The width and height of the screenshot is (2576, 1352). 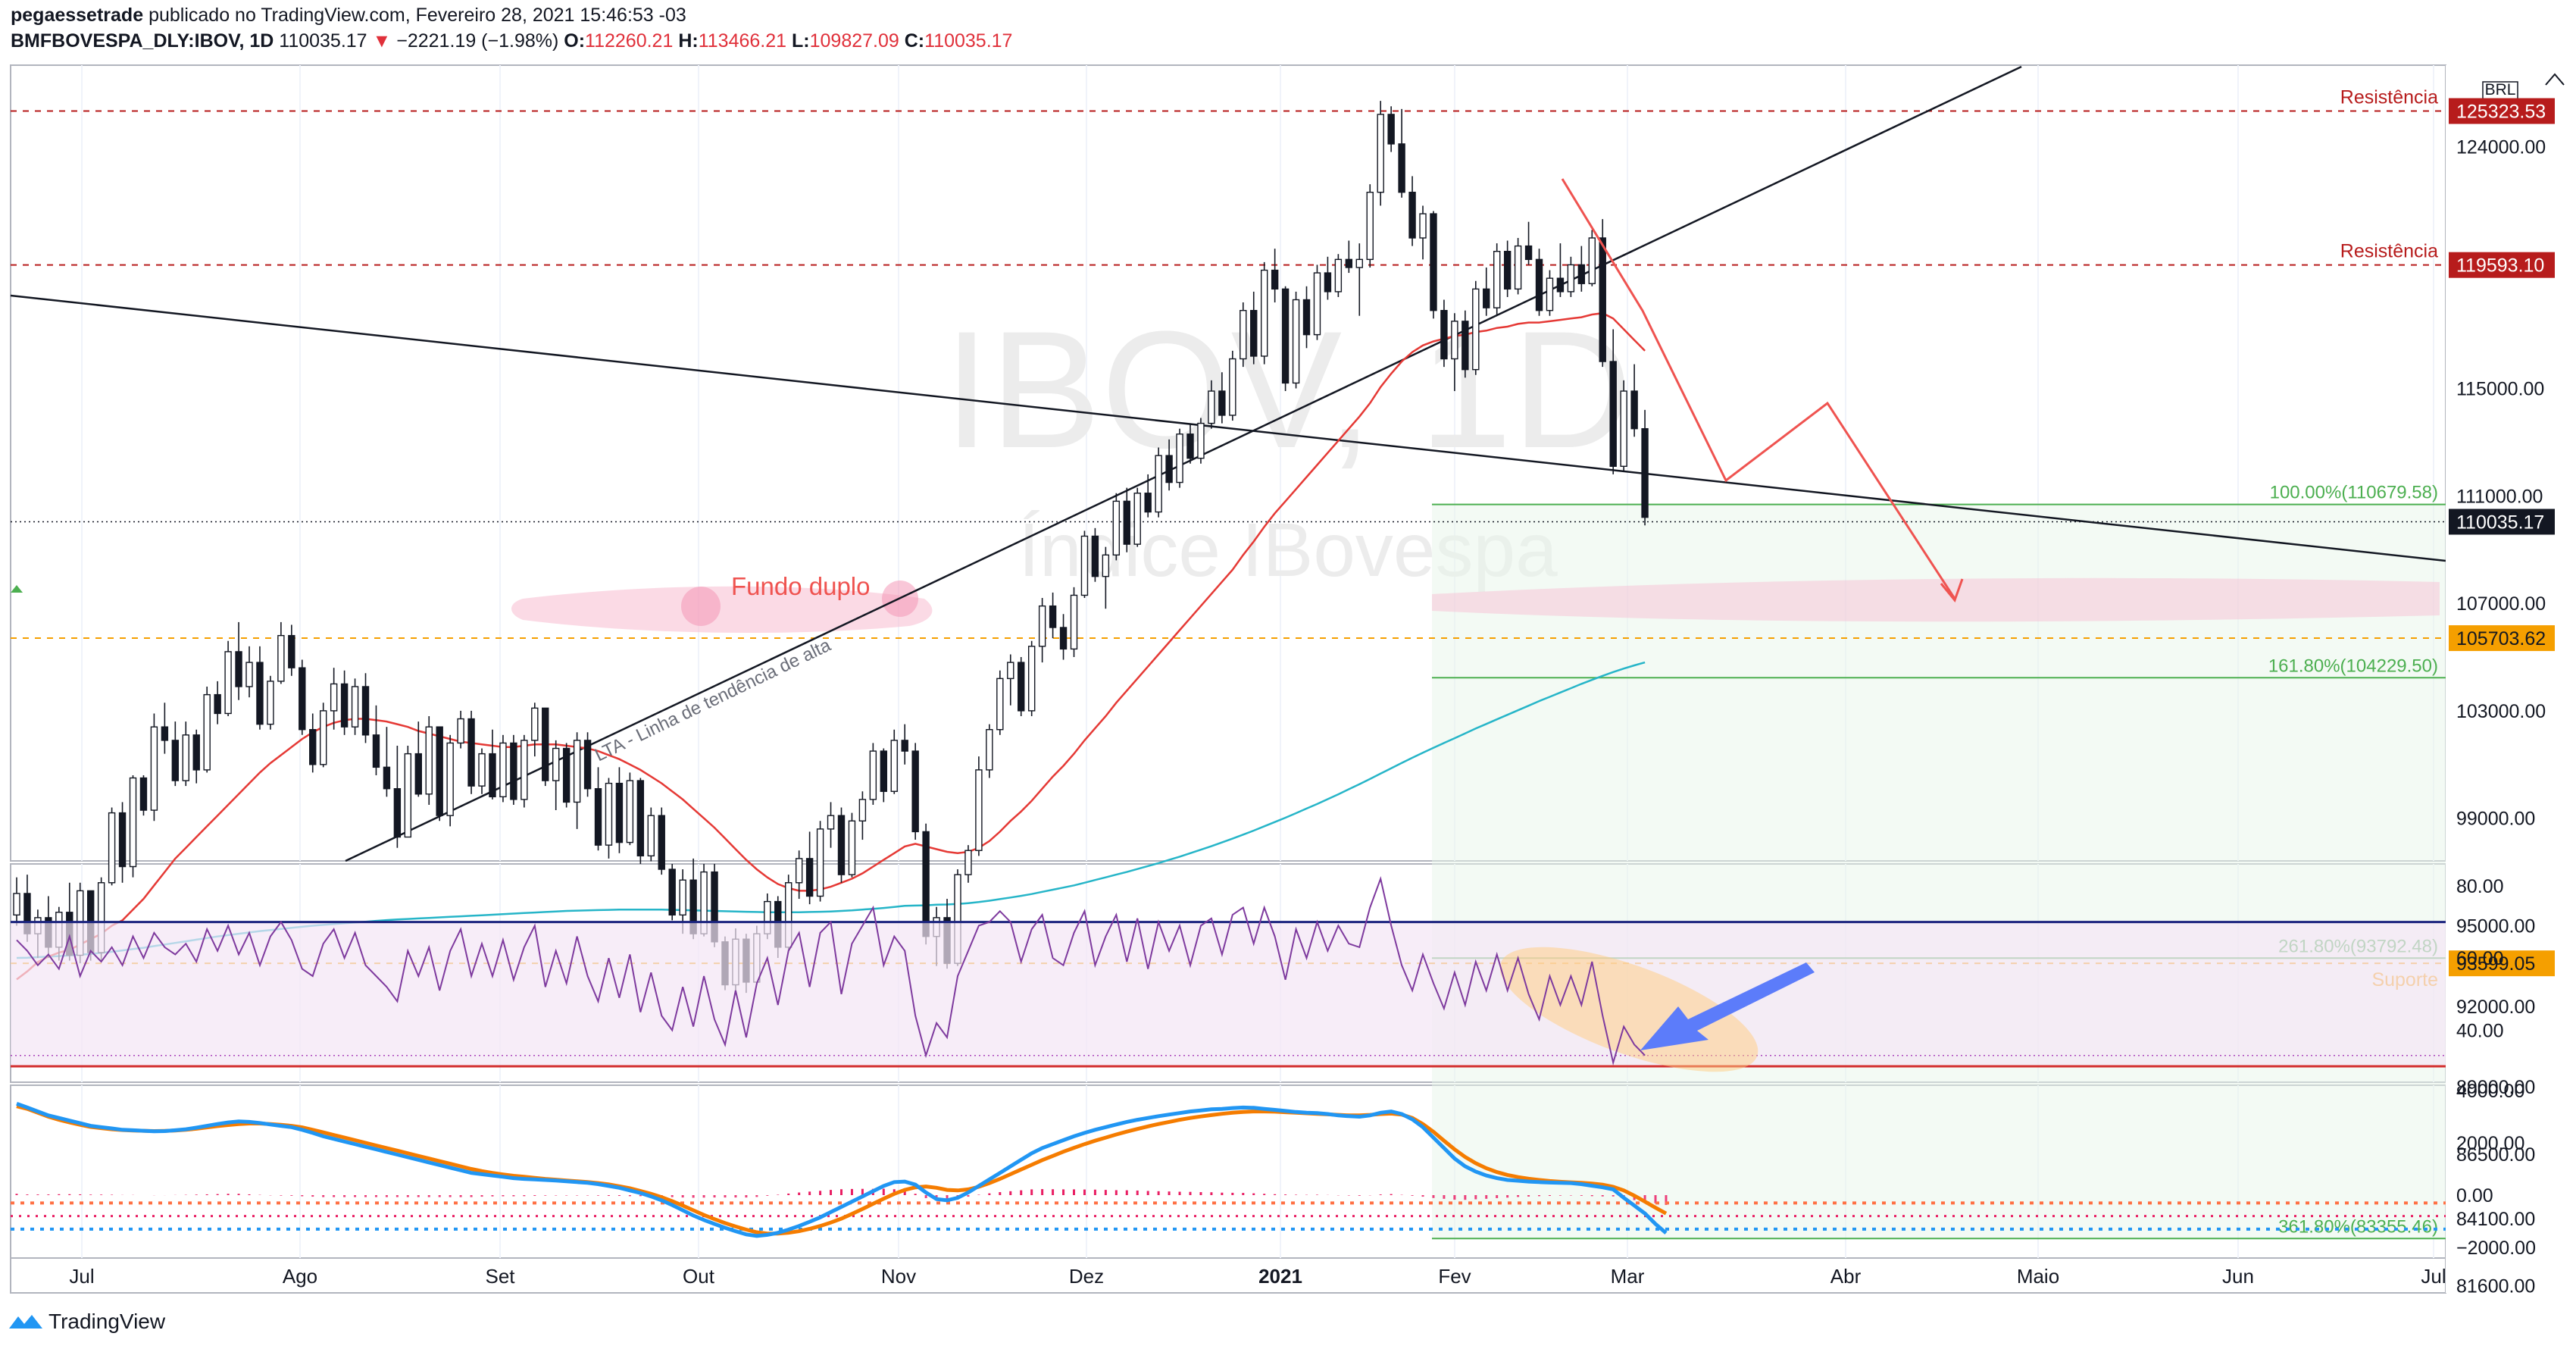 What do you see at coordinates (2500, 496) in the screenshot?
I see `price-tick-label: 111000.00` at bounding box center [2500, 496].